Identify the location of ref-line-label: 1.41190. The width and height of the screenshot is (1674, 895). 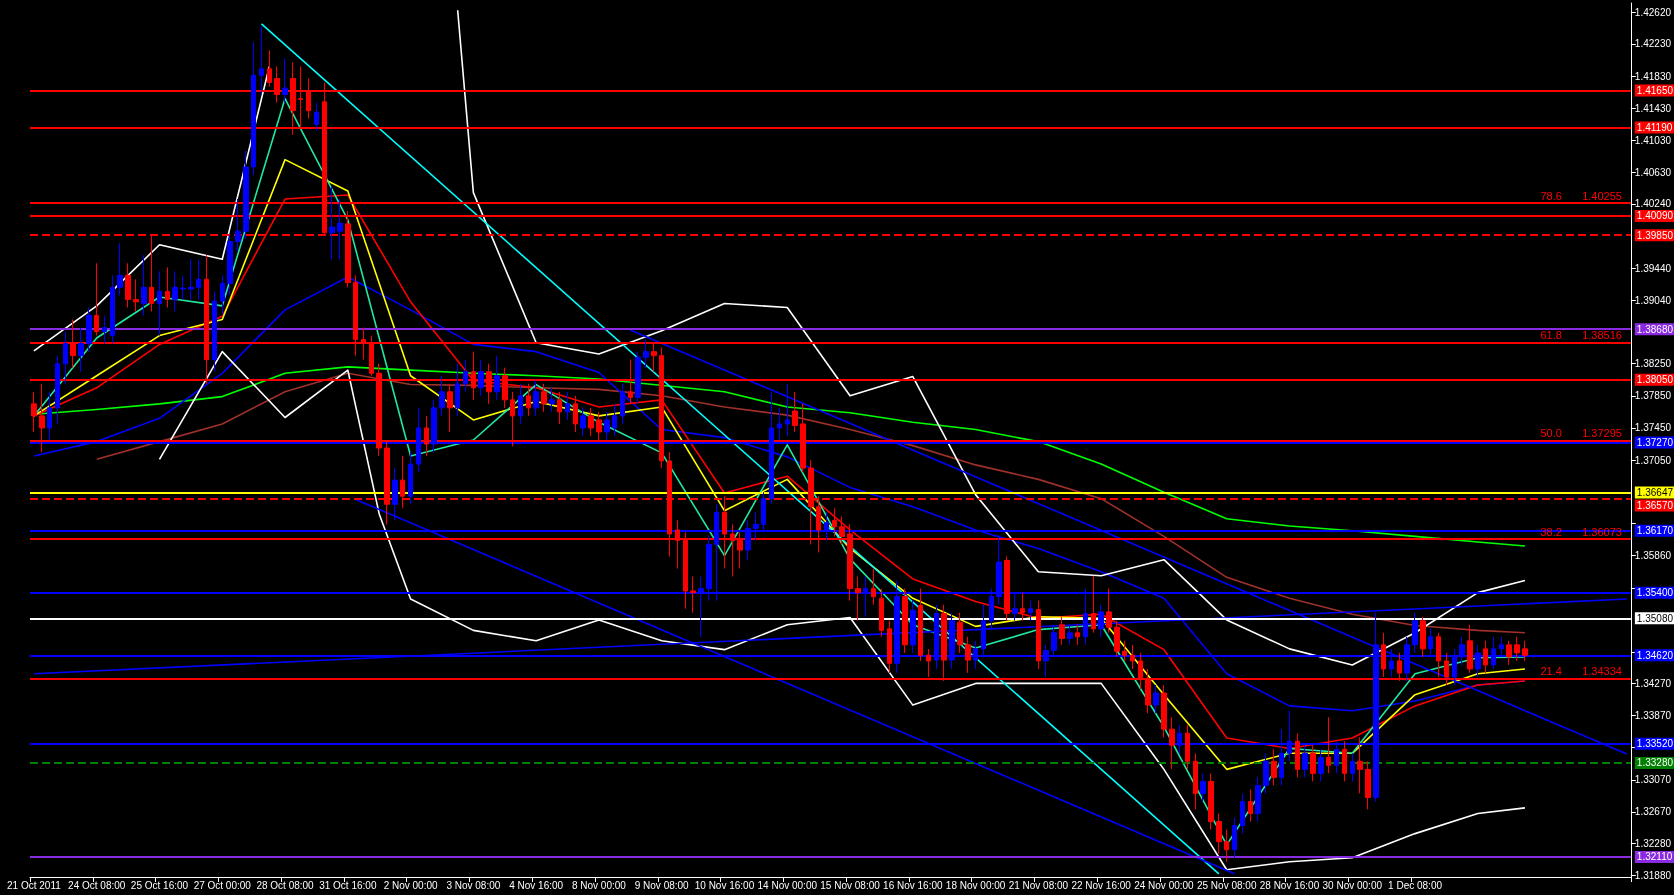
(1654, 128).